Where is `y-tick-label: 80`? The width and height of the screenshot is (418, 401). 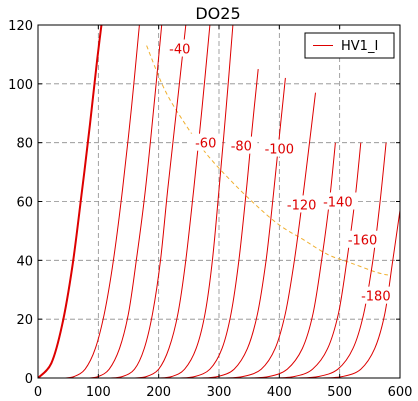
y-tick-label: 80 is located at coordinates (24, 144).